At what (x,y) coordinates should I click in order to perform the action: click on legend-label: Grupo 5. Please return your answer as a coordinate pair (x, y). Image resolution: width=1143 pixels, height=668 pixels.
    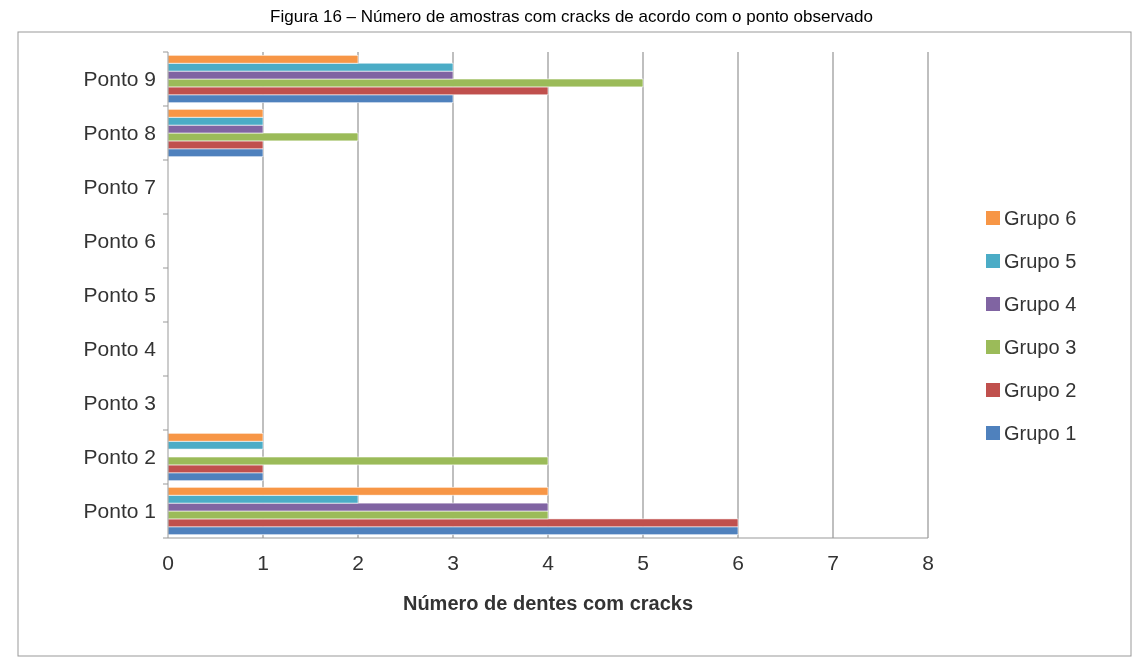
    Looking at the image, I should click on (1040, 261).